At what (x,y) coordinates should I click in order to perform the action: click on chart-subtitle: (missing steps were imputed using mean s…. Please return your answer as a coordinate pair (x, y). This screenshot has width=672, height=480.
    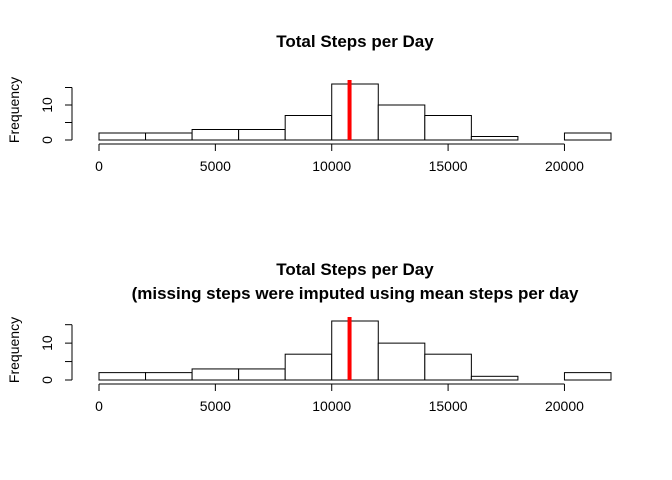
    Looking at the image, I should click on (355, 293).